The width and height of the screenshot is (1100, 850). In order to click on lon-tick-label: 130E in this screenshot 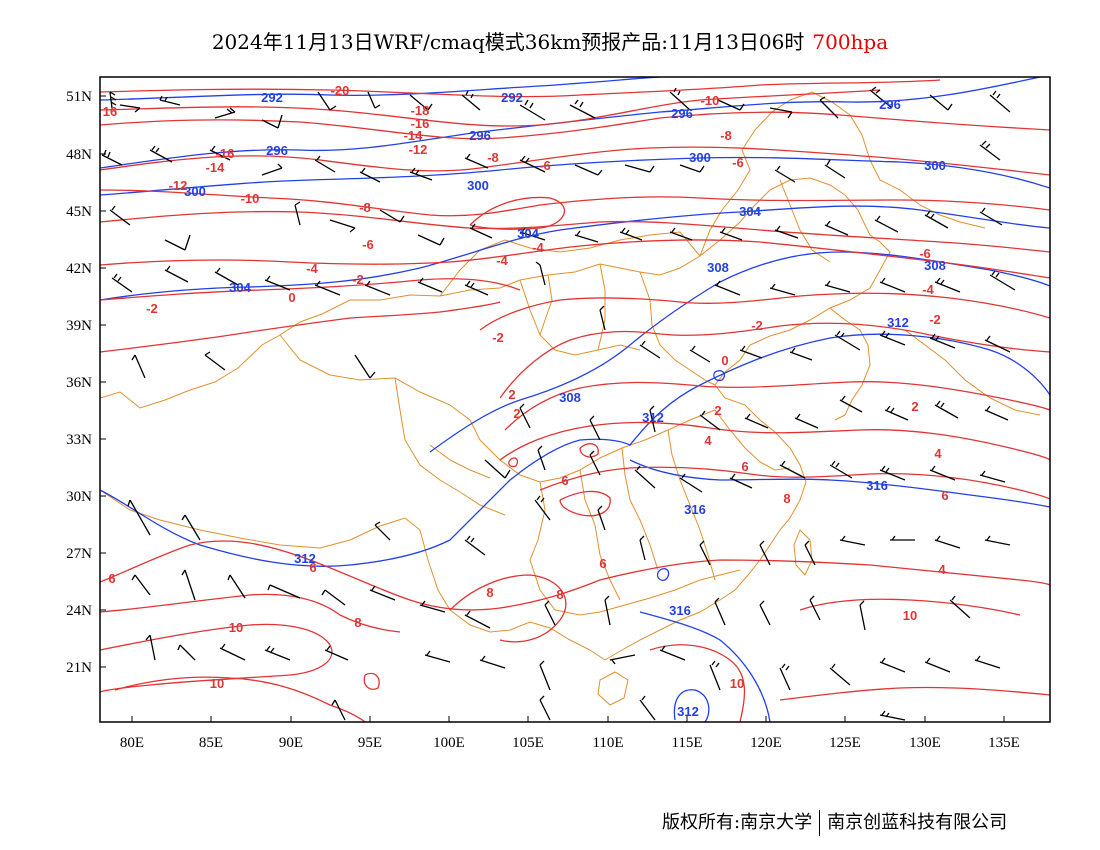, I will do `click(925, 743)`.